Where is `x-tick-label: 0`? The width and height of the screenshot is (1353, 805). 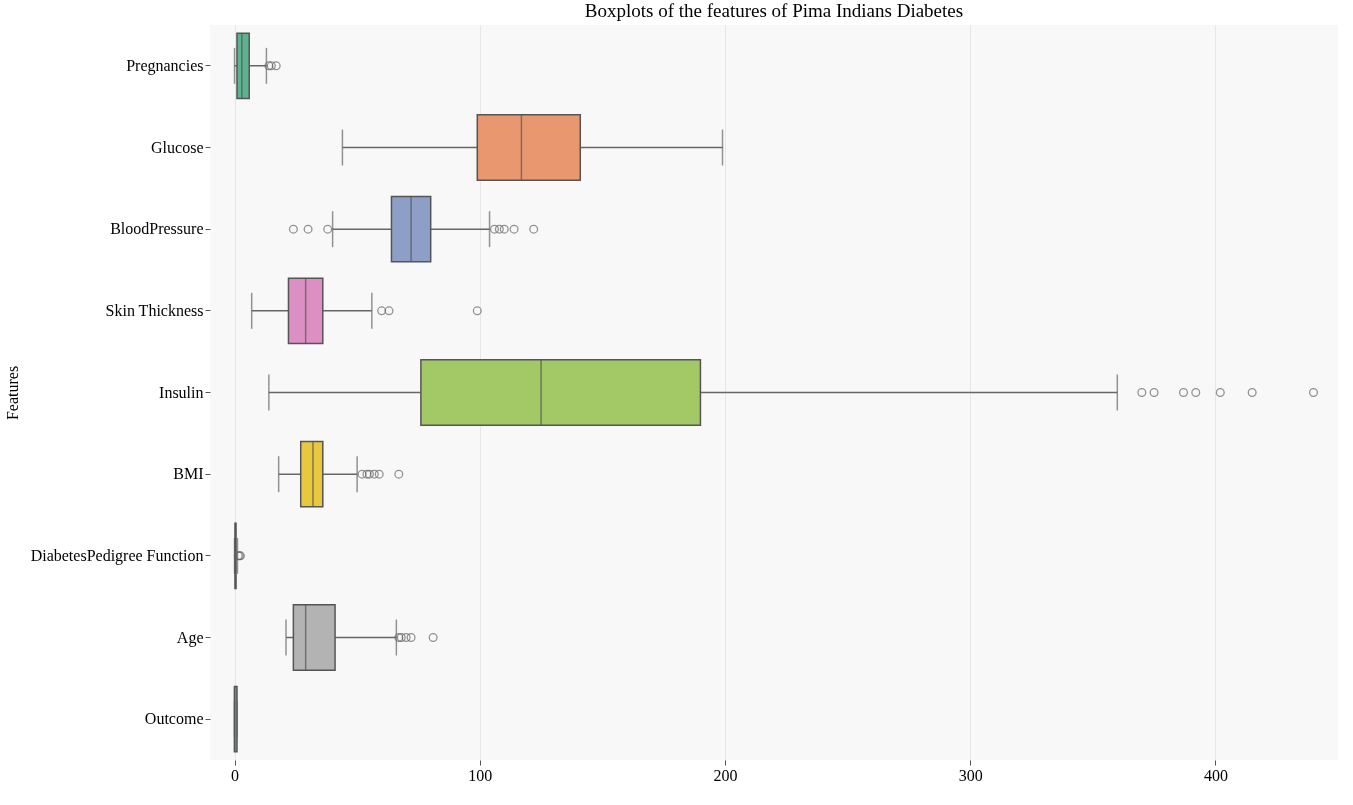
x-tick-label: 0 is located at coordinates (235, 775).